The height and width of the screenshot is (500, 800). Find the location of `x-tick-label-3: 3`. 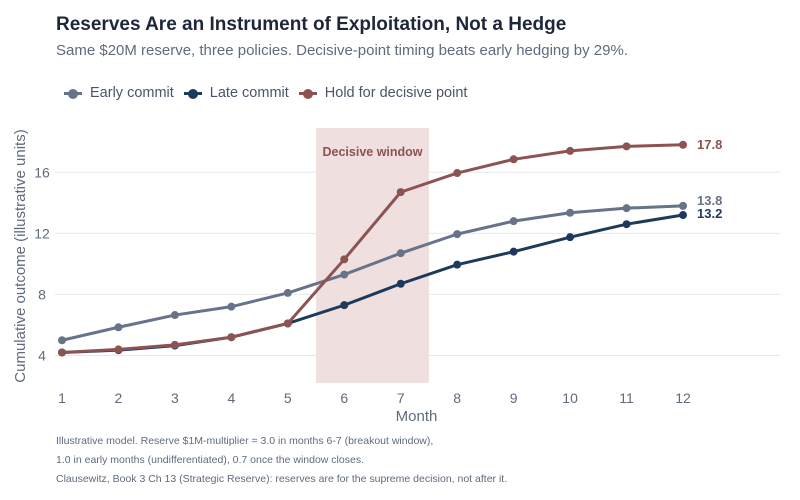

x-tick-label-3: 3 is located at coordinates (175, 398).